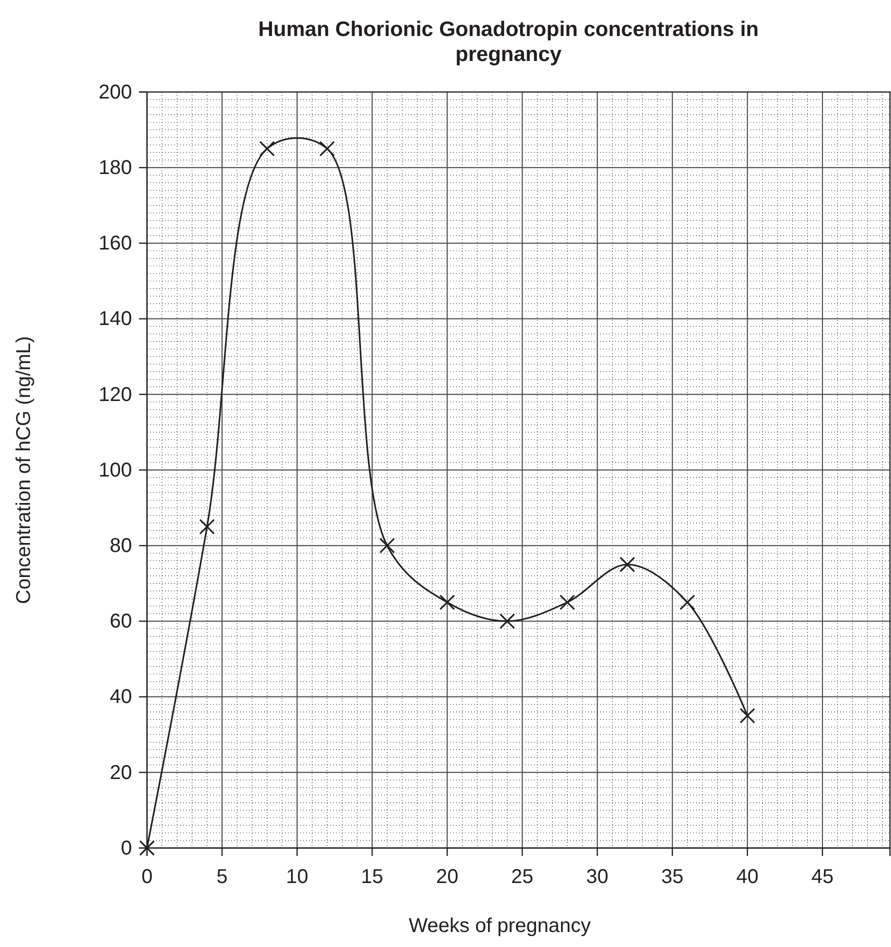  Describe the element at coordinates (672, 877) in the screenshot. I see `x-tick-label: 35` at that location.